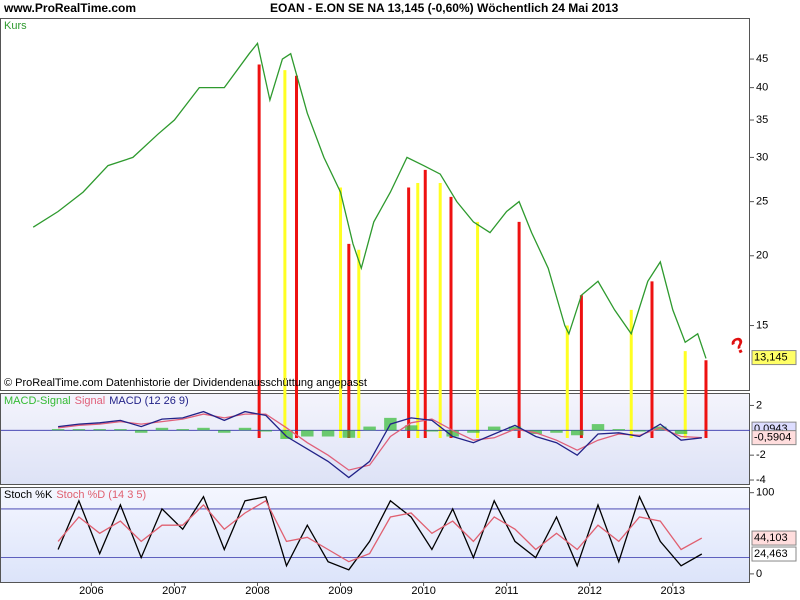 The height and width of the screenshot is (600, 800). Describe the element at coordinates (762, 88) in the screenshot. I see `y-tick-label: 40` at that location.